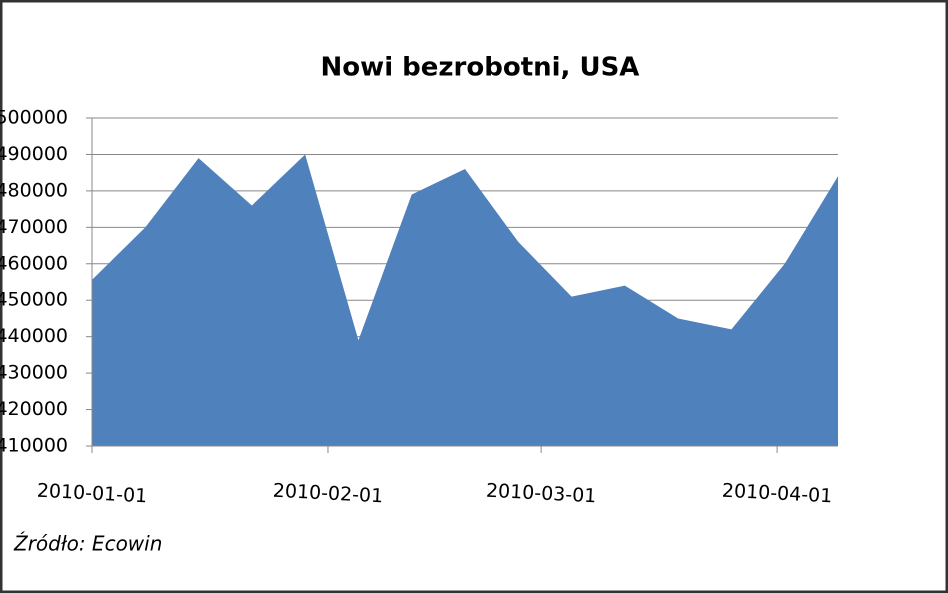 Image resolution: width=948 pixels, height=593 pixels. Describe the element at coordinates (480, 68) in the screenshot. I see `chart-title: Nowi bezrobotni, USA` at that location.